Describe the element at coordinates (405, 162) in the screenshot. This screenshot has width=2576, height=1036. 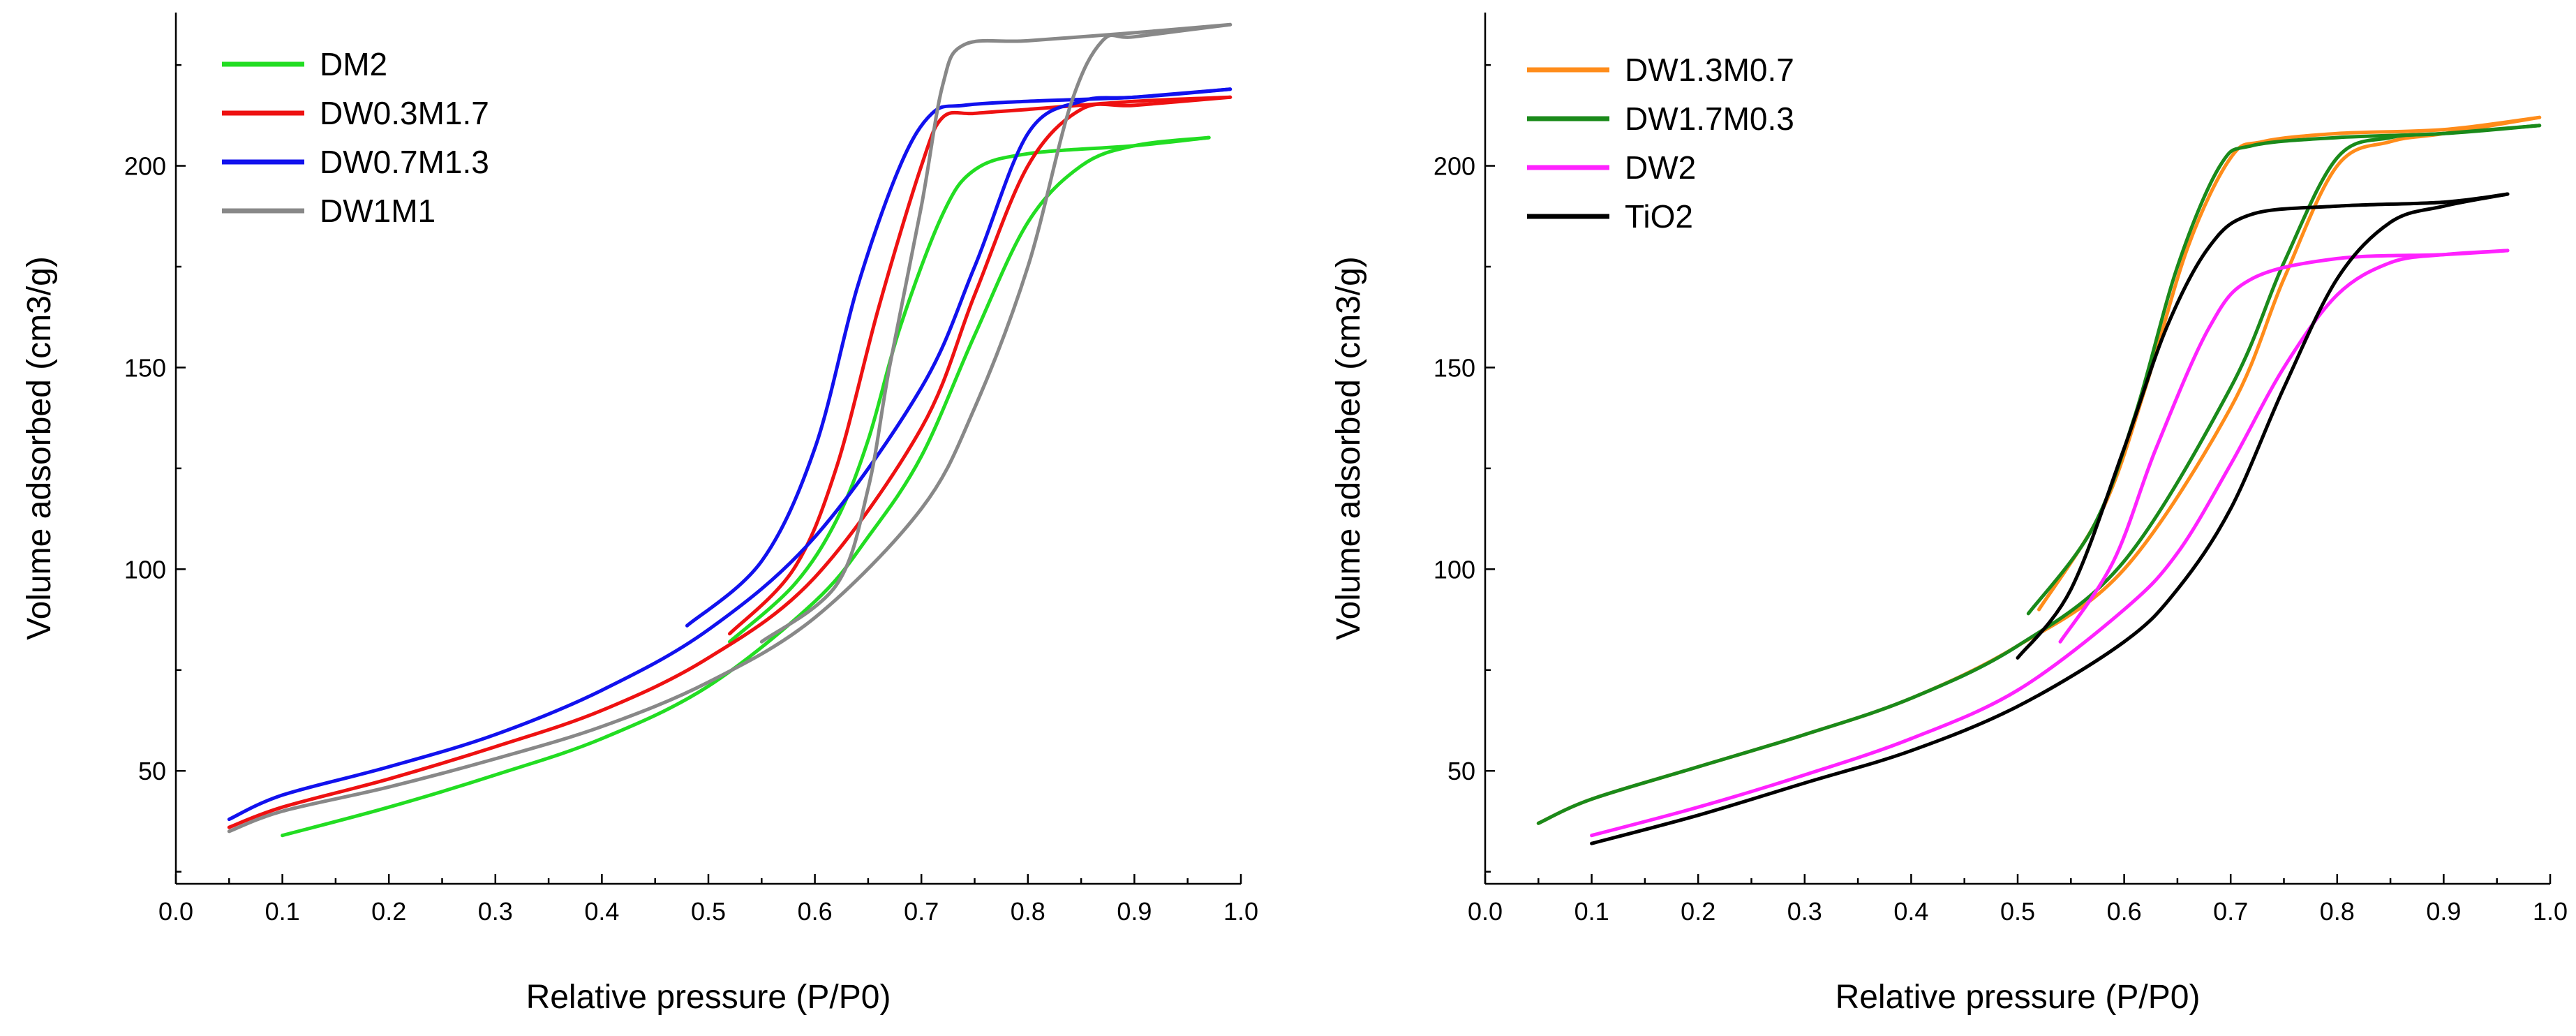
I see `legend-label: DW0.7M1.3` at that location.